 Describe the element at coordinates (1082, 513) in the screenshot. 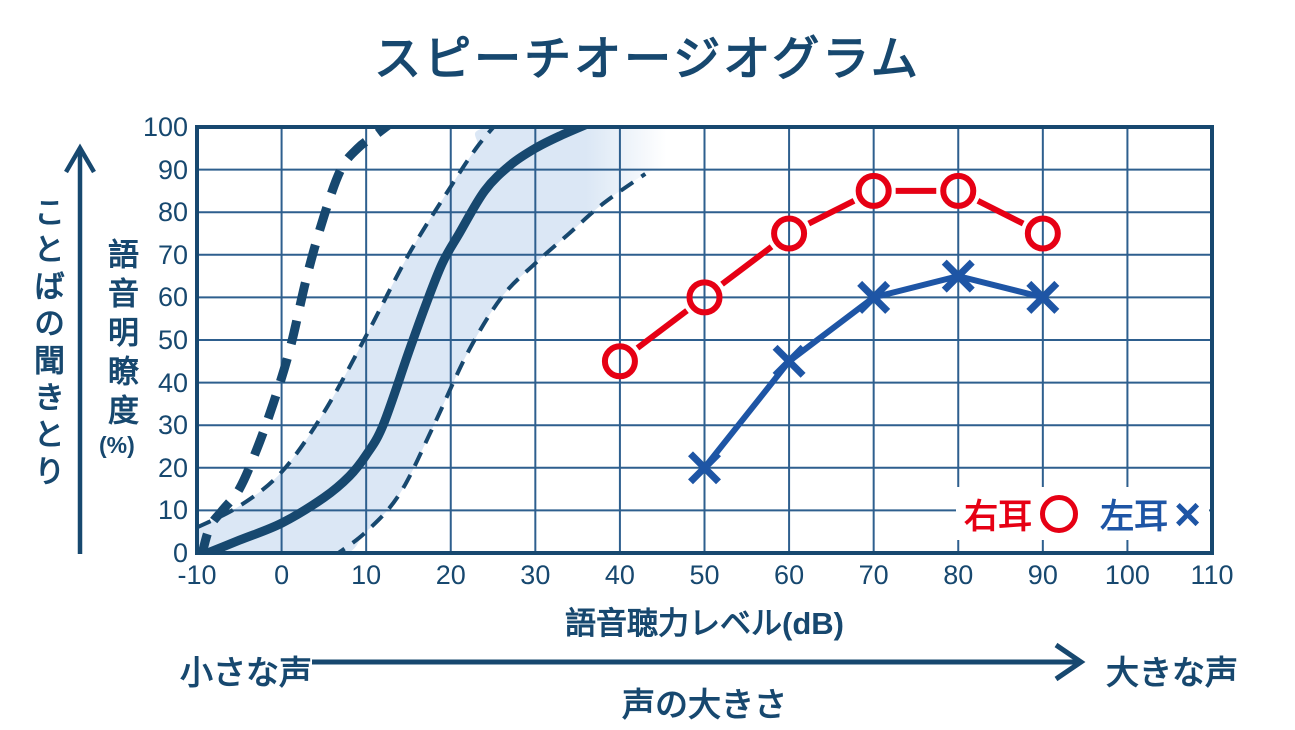

I see `legend: 右耳 左耳 ×` at that location.